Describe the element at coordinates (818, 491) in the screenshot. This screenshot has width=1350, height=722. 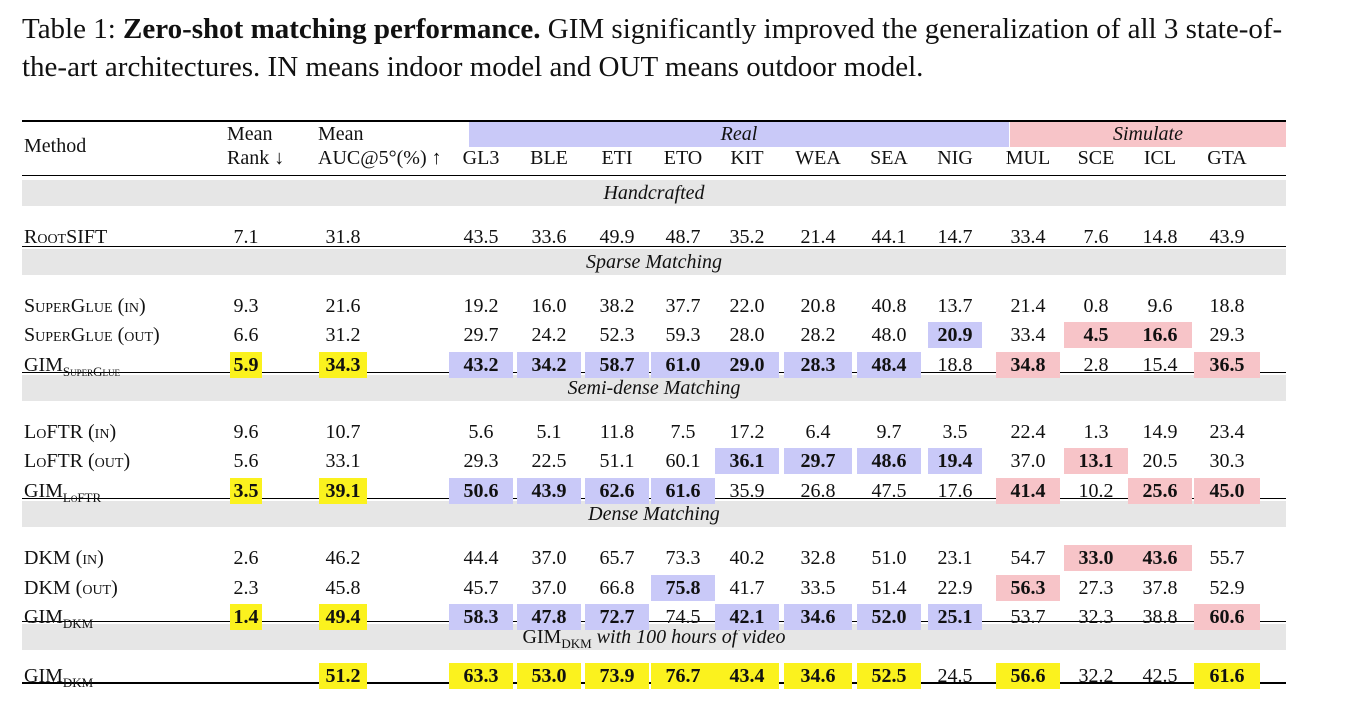
I see `score-cell: 26.8` at that location.